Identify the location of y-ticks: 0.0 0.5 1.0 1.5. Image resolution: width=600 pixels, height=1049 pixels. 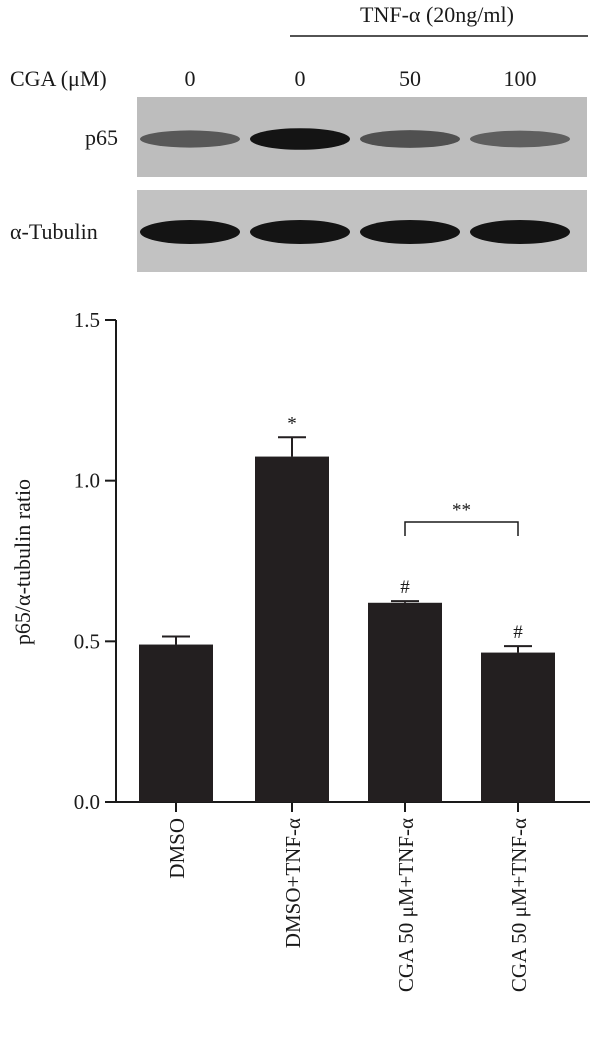
(95, 561).